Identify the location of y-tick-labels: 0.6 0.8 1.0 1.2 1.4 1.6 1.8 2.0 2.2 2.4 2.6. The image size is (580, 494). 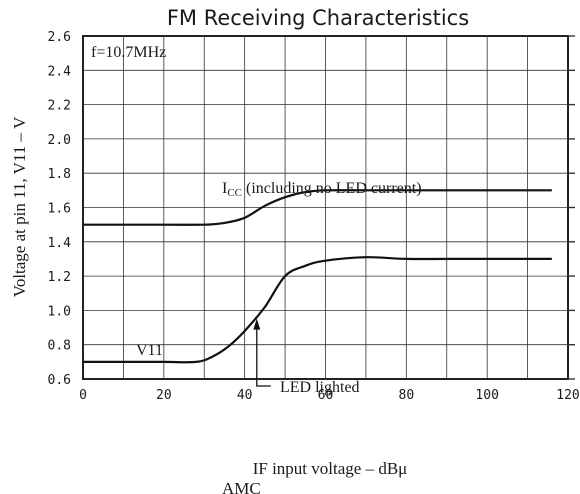
(60, 209).